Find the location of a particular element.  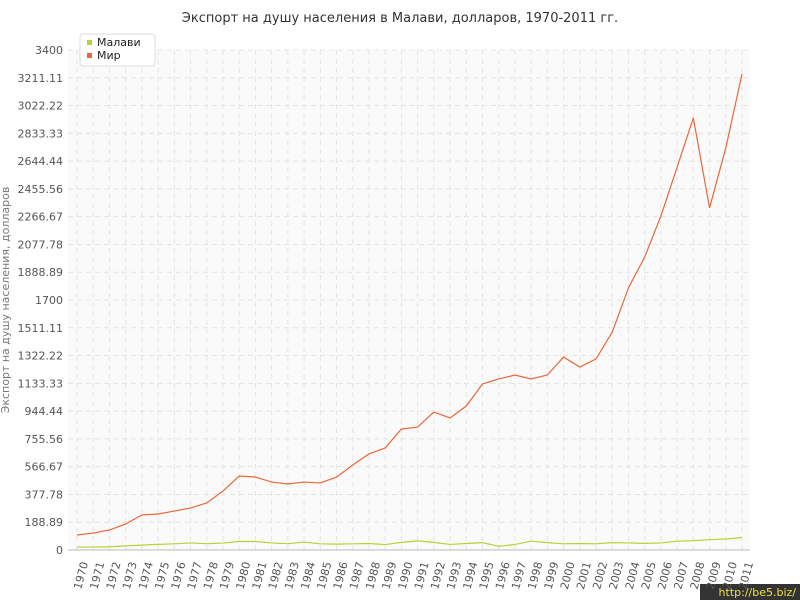

watermark: http://be5.biz/ is located at coordinates (758, 592).